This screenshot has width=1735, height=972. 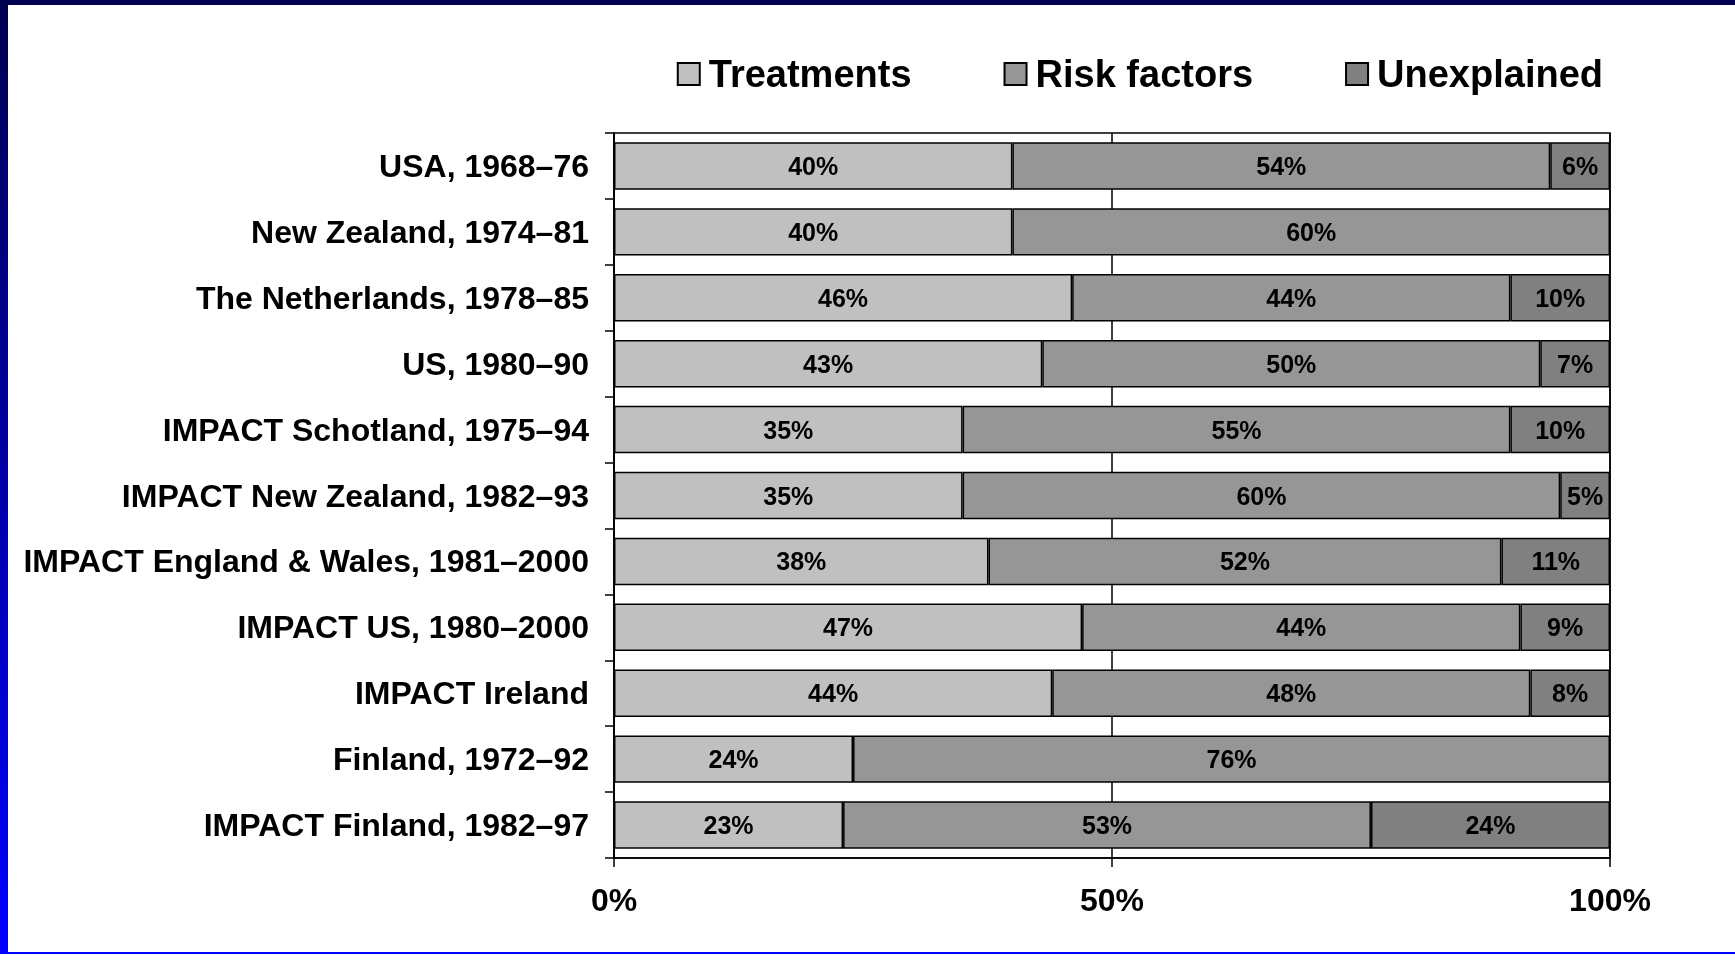 I want to click on data-label: 46%, so click(x=843, y=297).